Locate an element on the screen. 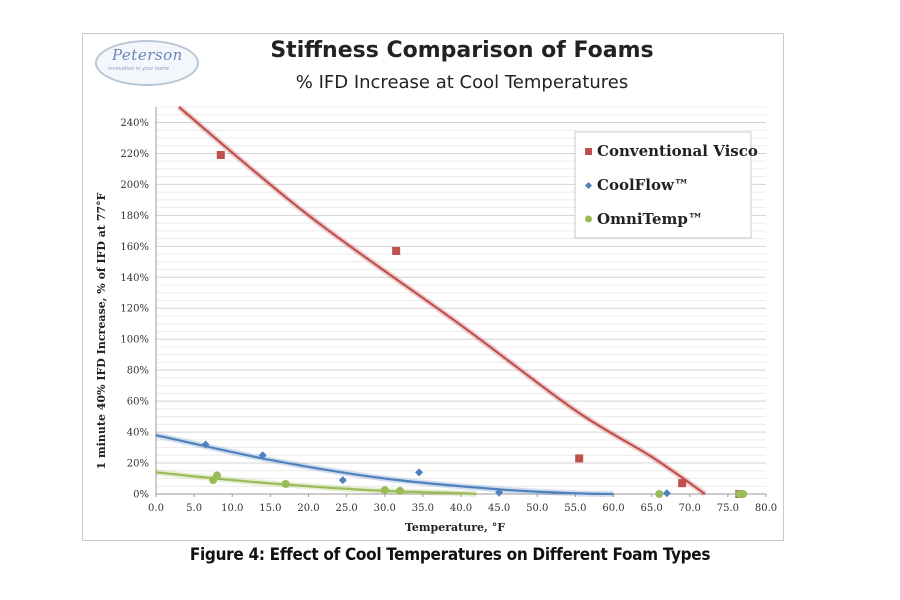 This screenshot has width=900, height=600. y-tick-label: 20% is located at coordinates (138, 464).